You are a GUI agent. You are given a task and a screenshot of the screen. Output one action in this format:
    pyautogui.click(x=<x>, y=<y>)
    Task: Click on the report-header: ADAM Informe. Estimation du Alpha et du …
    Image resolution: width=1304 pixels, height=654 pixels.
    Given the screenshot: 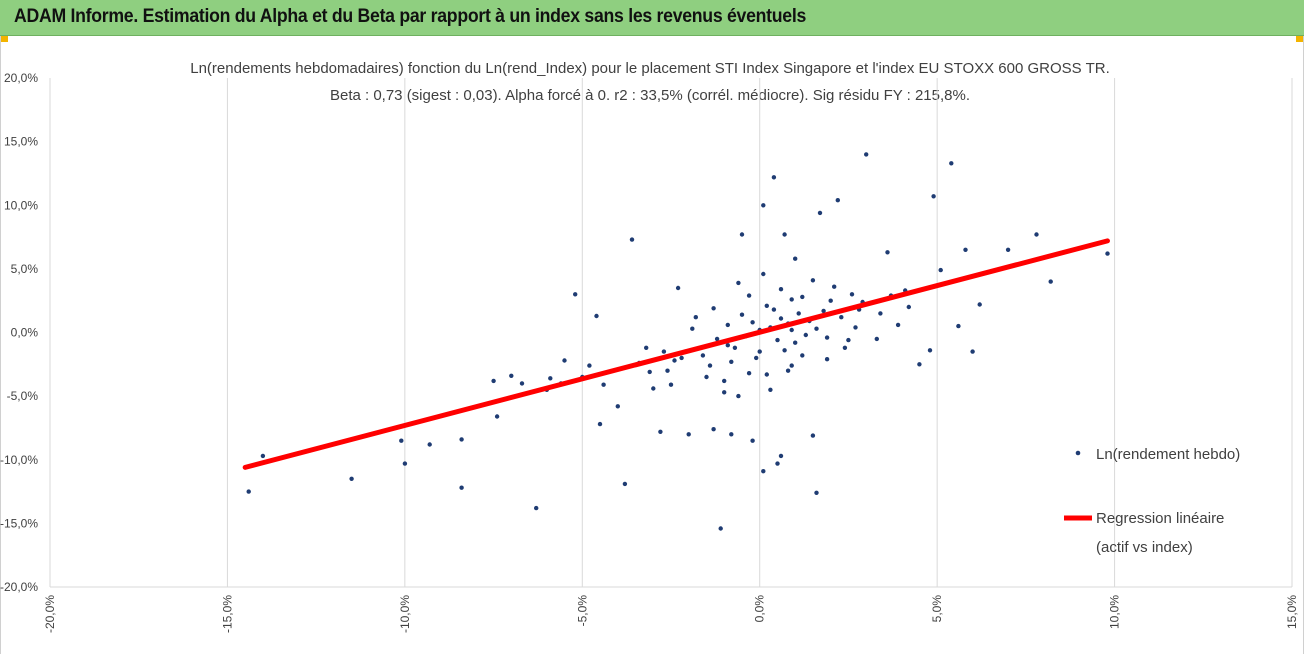 What is the action you would take?
    pyautogui.click(x=652, y=18)
    